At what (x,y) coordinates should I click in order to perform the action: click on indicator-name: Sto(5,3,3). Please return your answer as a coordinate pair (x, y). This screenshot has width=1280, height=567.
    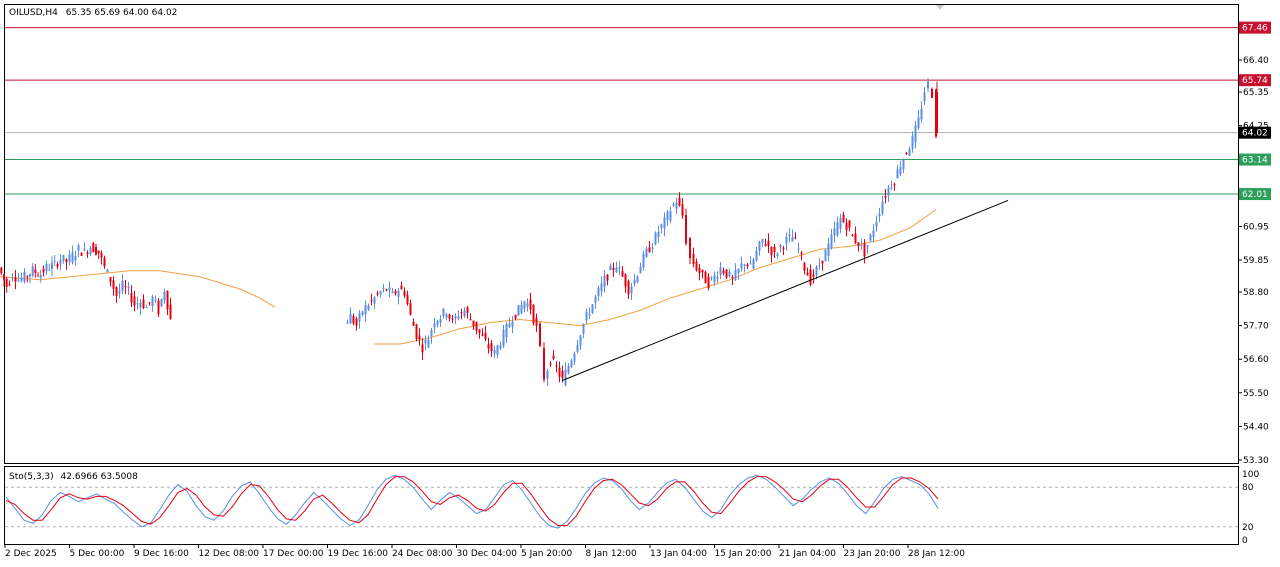
    Looking at the image, I should click on (31, 477).